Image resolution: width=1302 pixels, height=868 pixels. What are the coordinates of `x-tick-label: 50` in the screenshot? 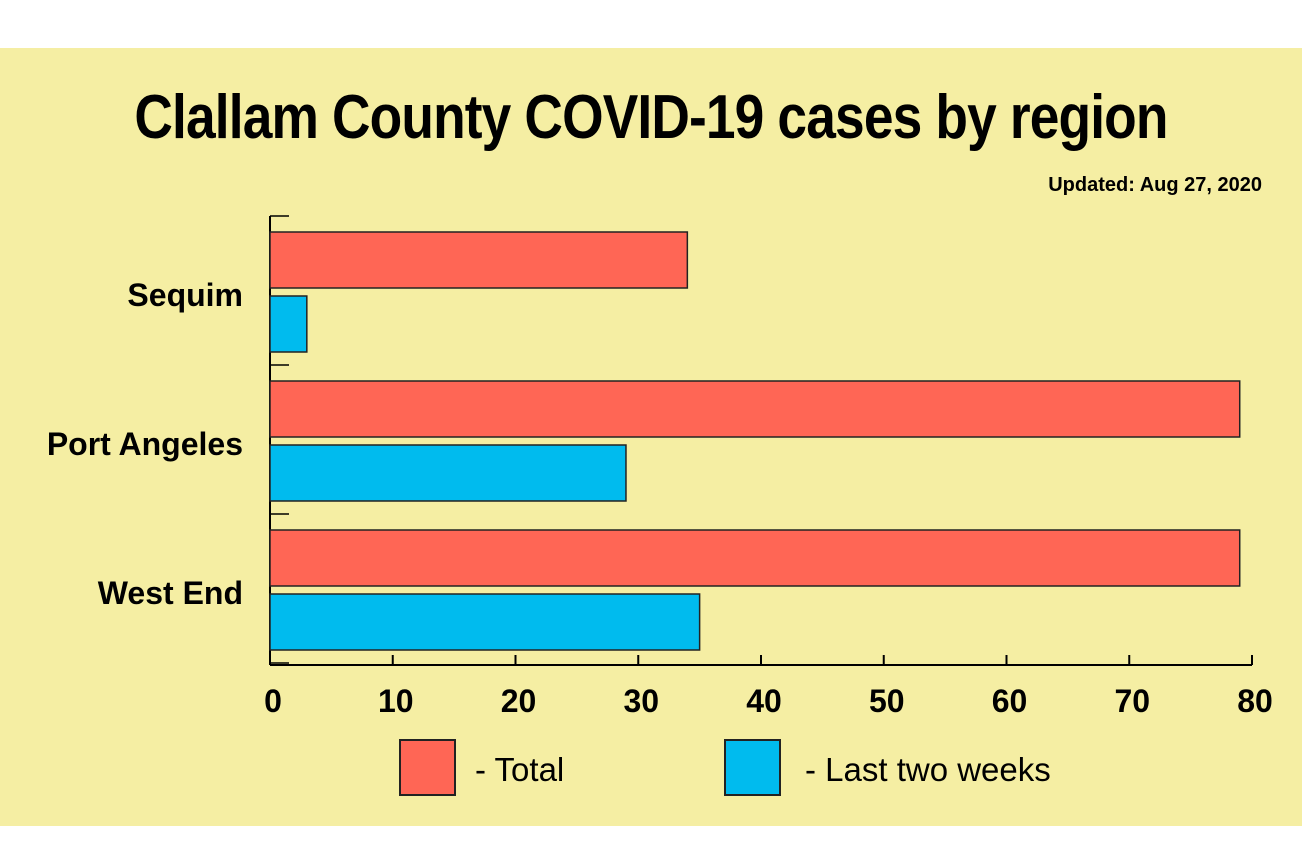 It's located at (887, 701).